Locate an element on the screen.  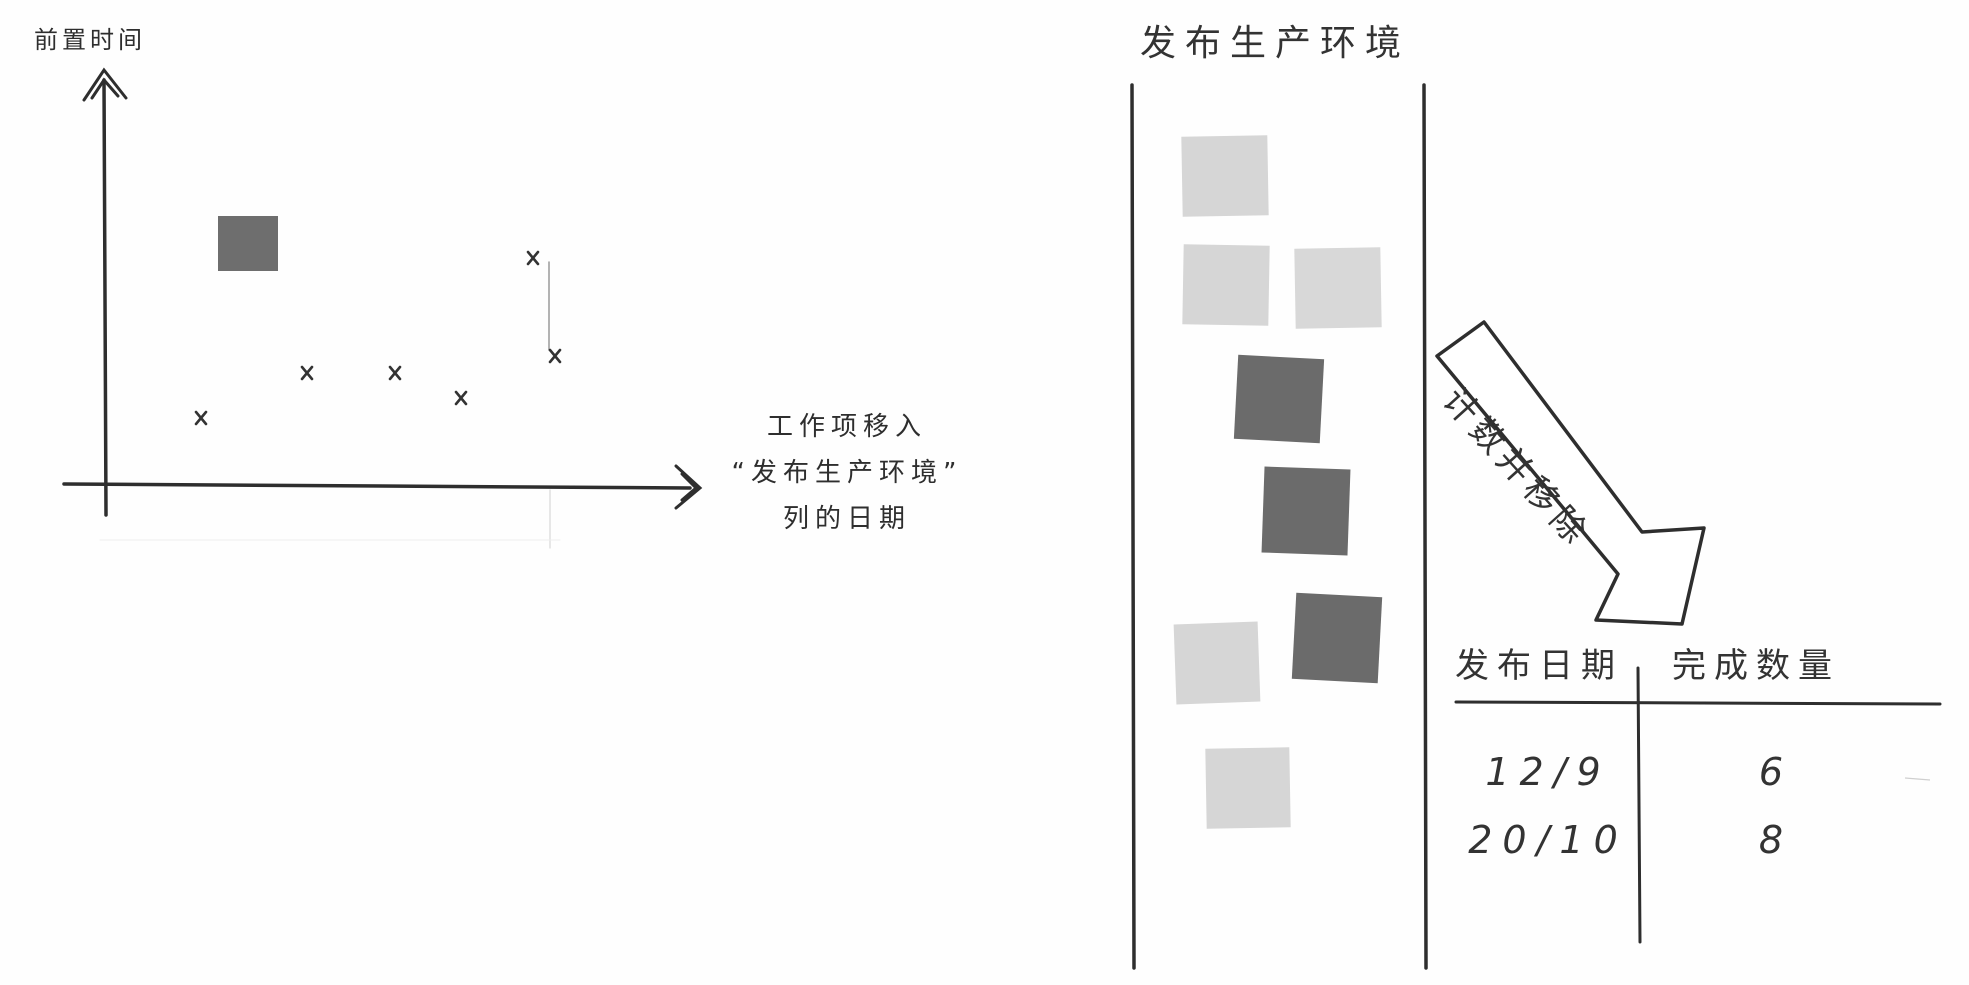
kanban-column-title: 发布生产环境 is located at coordinates (1275, 43).